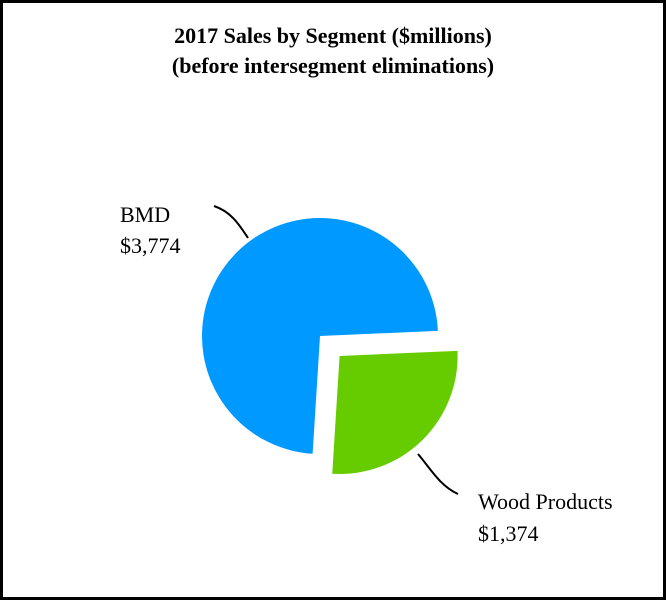 Image resolution: width=666 pixels, height=600 pixels. Describe the element at coordinates (320, 335) in the screenshot. I see `pie-slice-bmd` at that location.